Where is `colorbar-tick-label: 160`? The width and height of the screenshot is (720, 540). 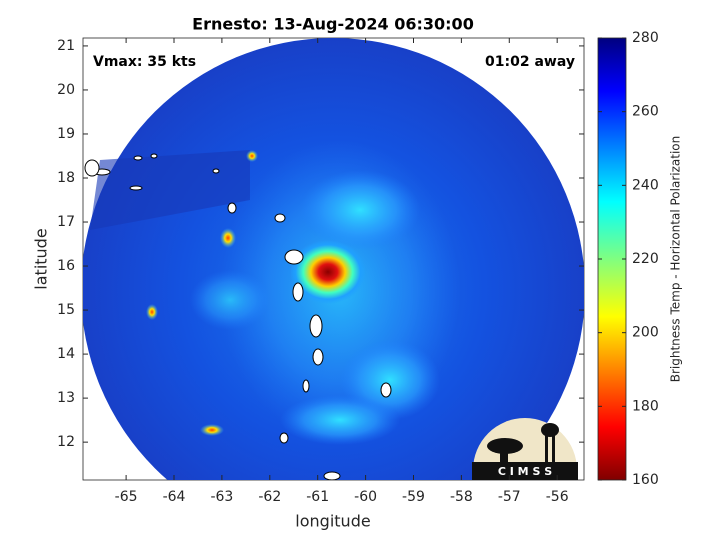 colorbar-tick-label: 160 is located at coordinates (645, 480).